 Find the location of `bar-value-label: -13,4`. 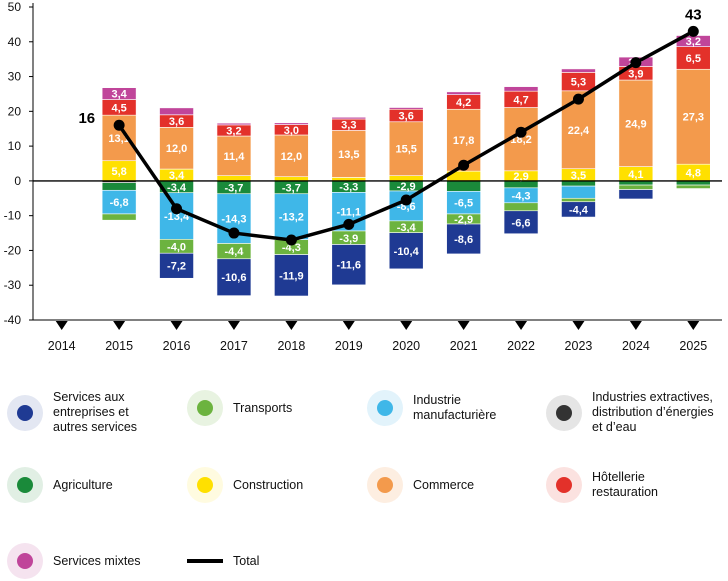

bar-value-label: -13,4 is located at coordinates (177, 217).